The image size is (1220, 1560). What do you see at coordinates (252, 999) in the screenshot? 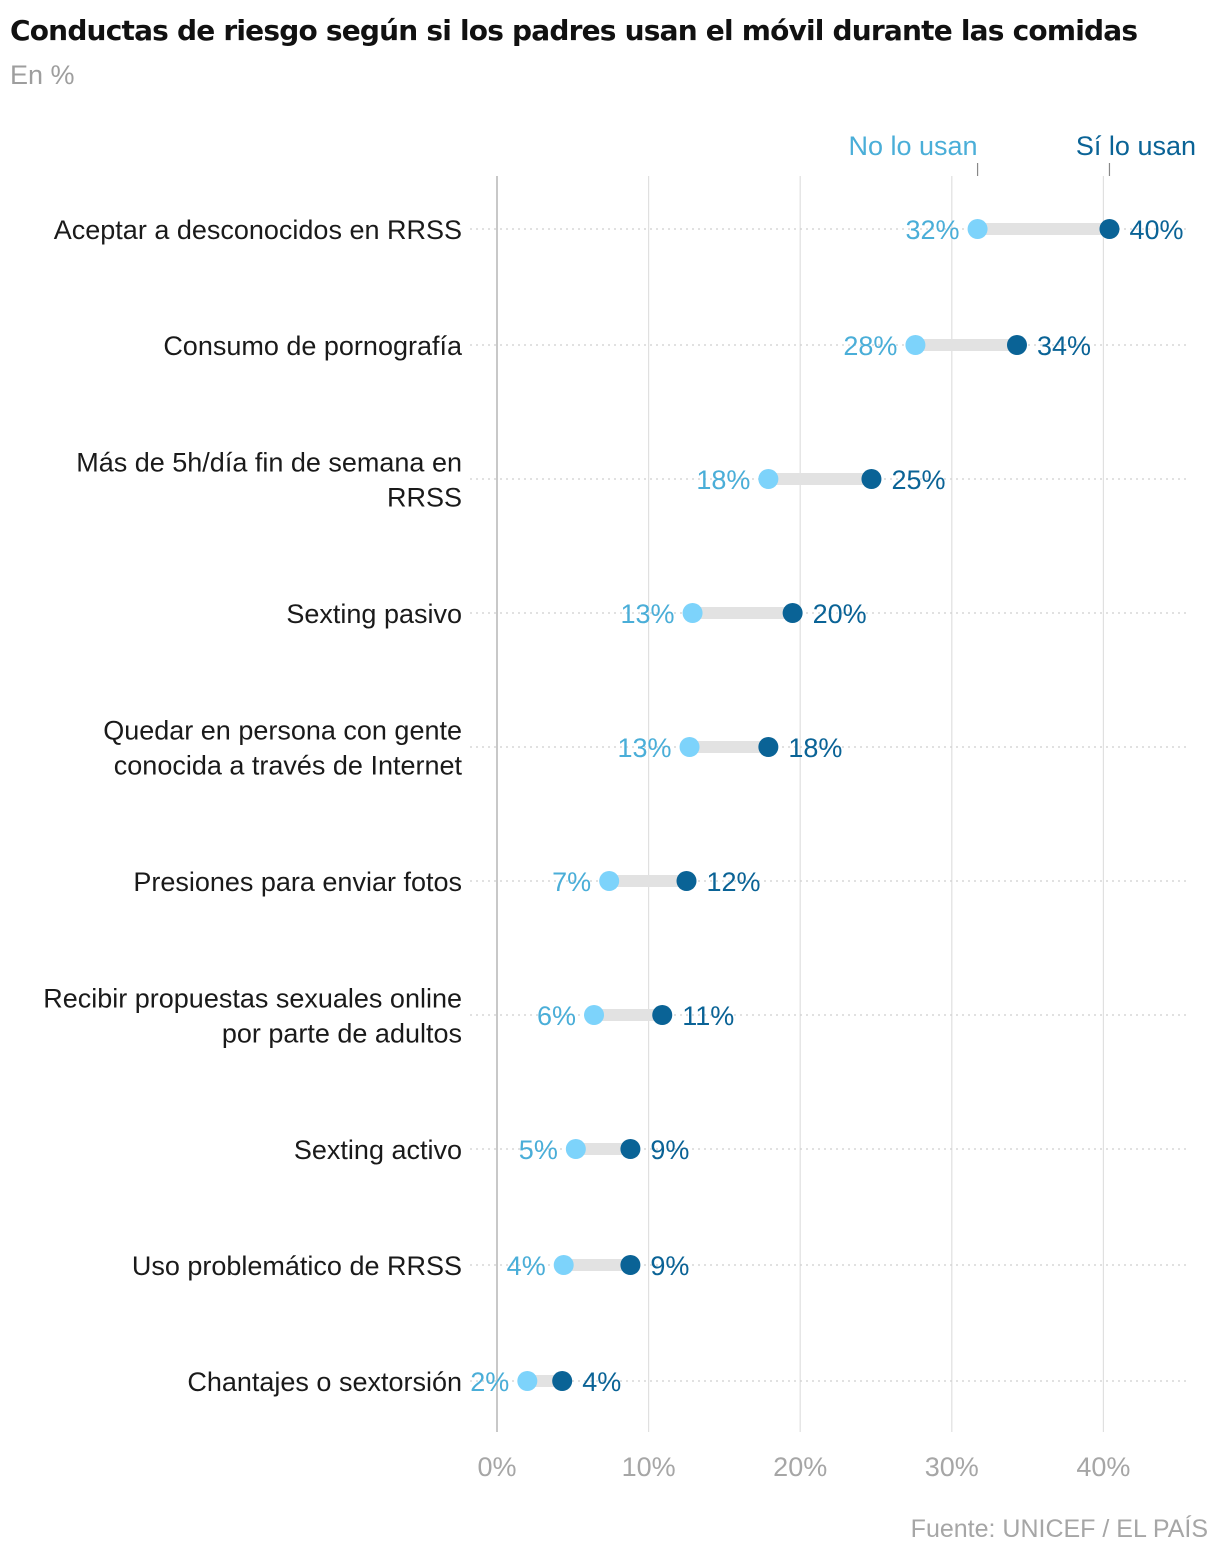
I see `category-label: Recibir propuestas sexuales online` at bounding box center [252, 999].